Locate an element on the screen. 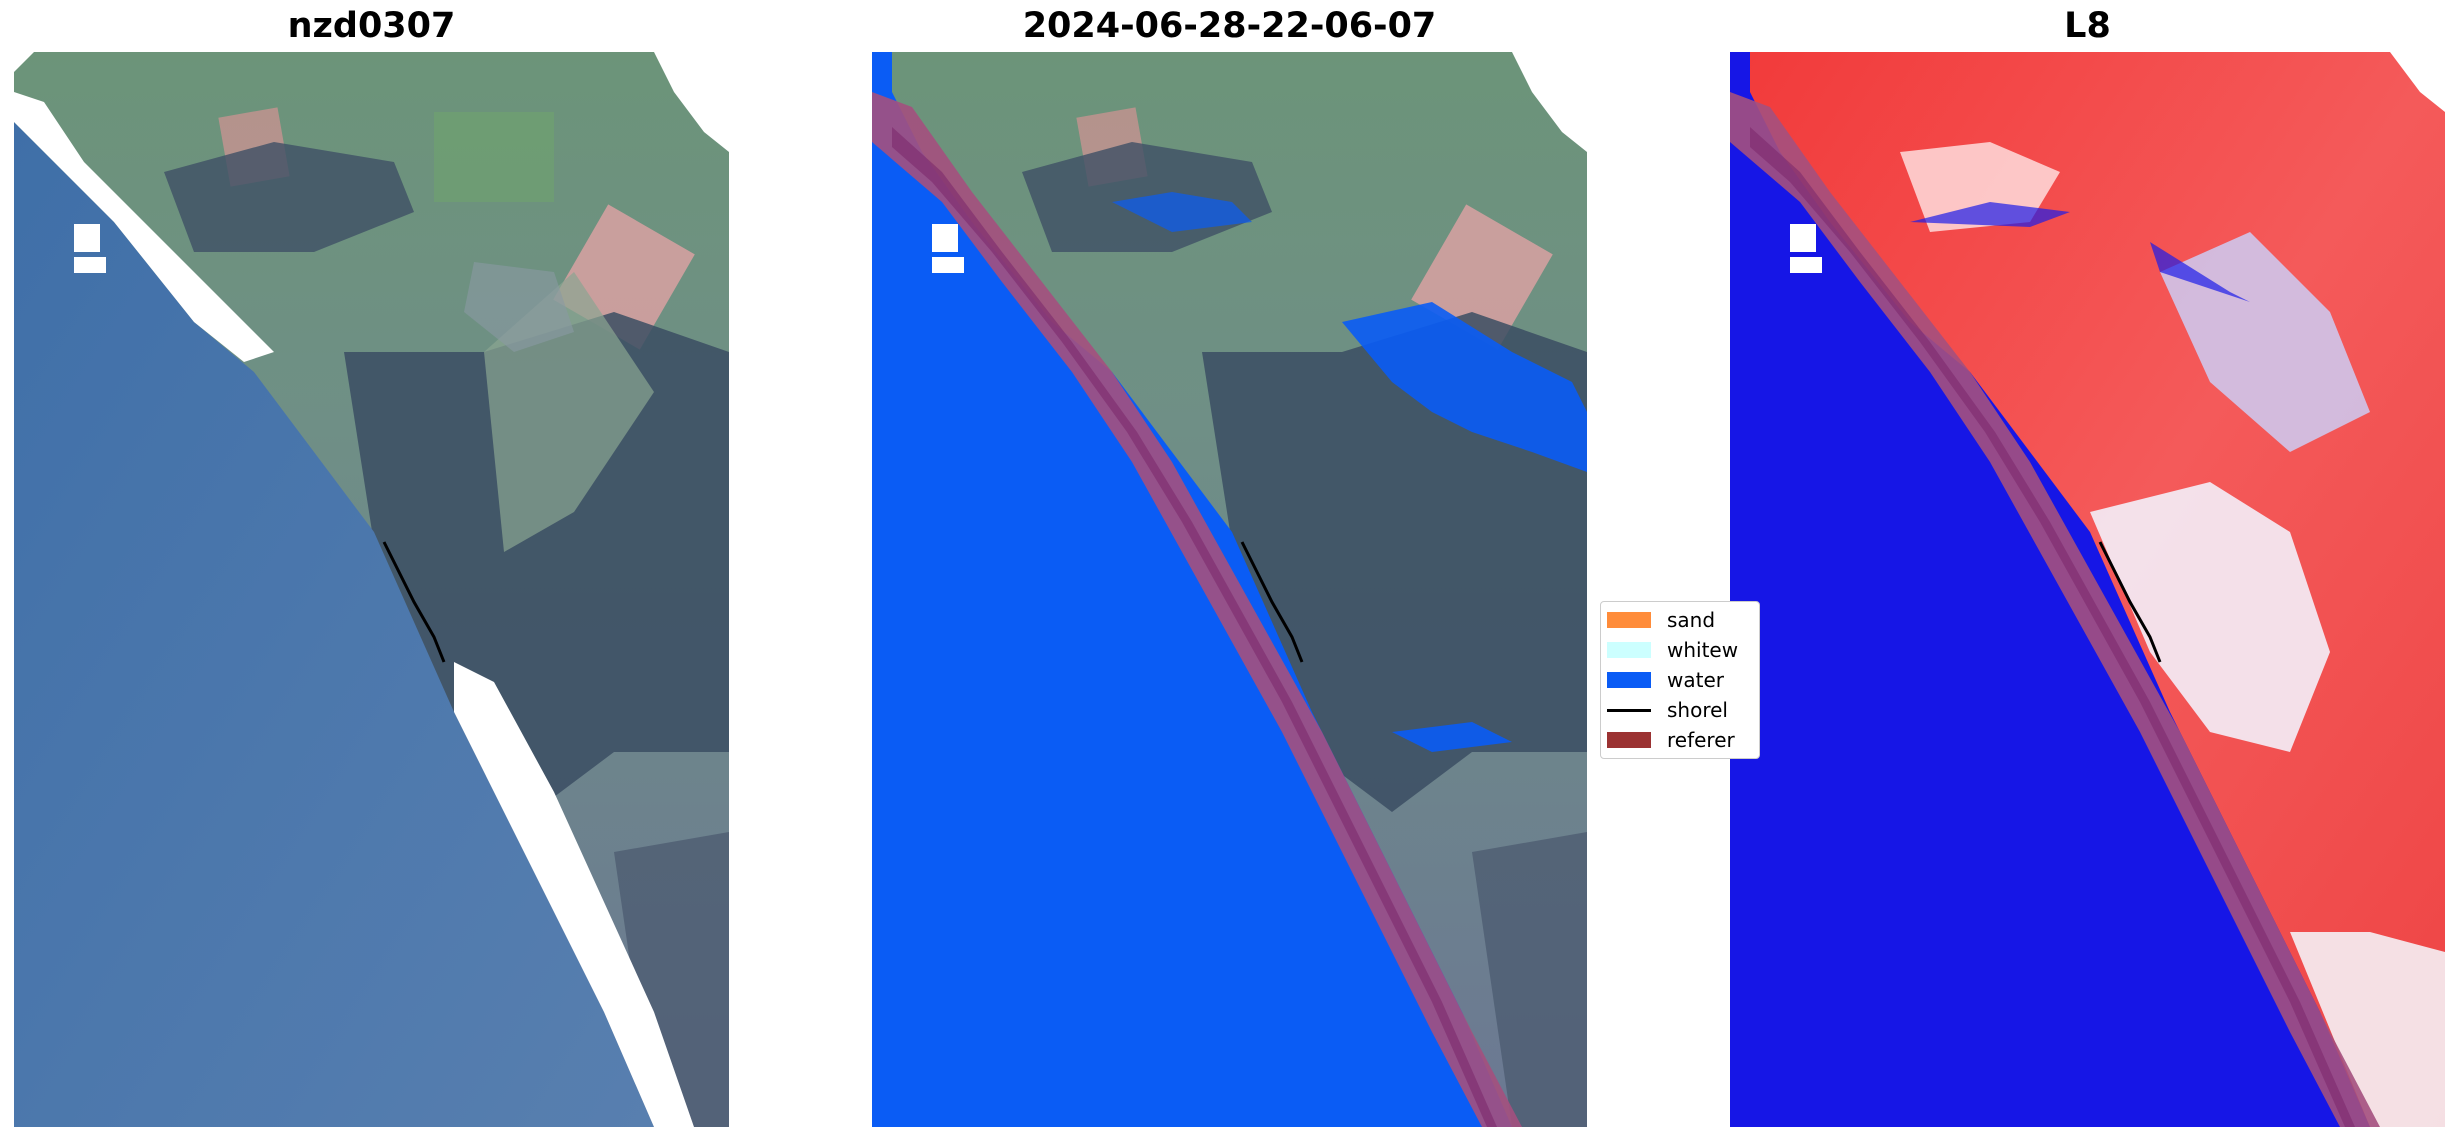  panel-title-classified: 2024-06-28-22-06-07 is located at coordinates (1229, 26).